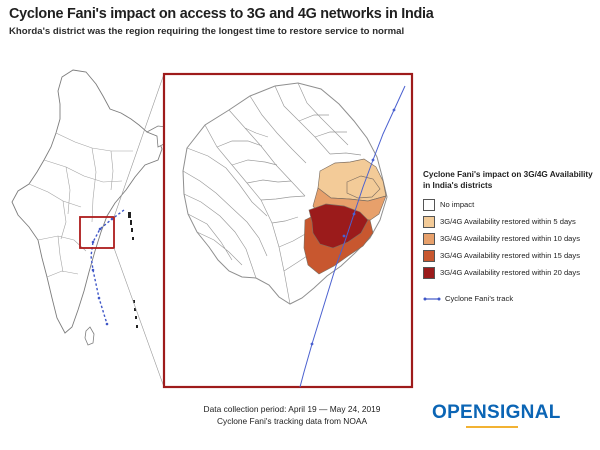  What do you see at coordinates (457, 204) in the screenshot?
I see `legend-label-no-impact: No impact` at bounding box center [457, 204].